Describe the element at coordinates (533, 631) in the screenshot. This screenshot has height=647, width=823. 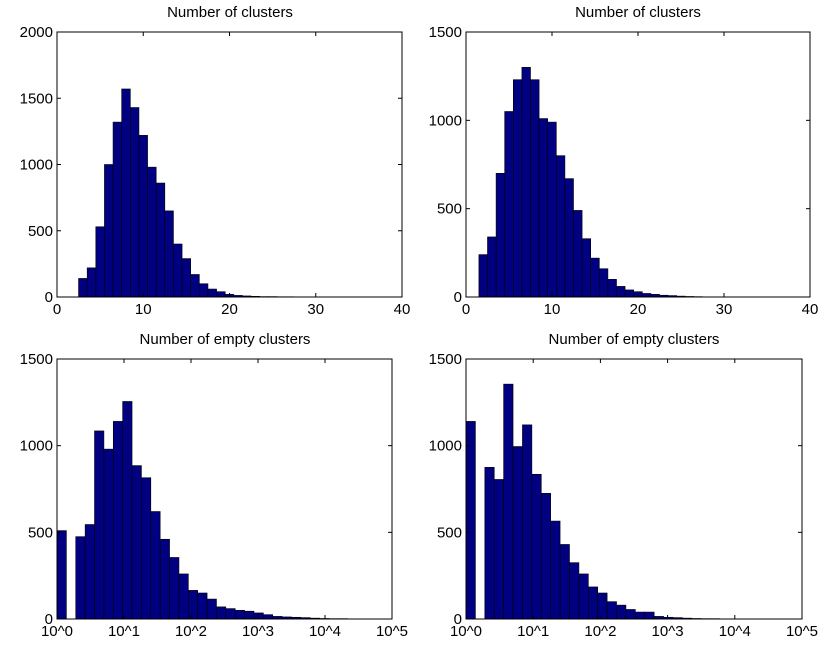
I see `x-tick-label: 10^1` at that location.